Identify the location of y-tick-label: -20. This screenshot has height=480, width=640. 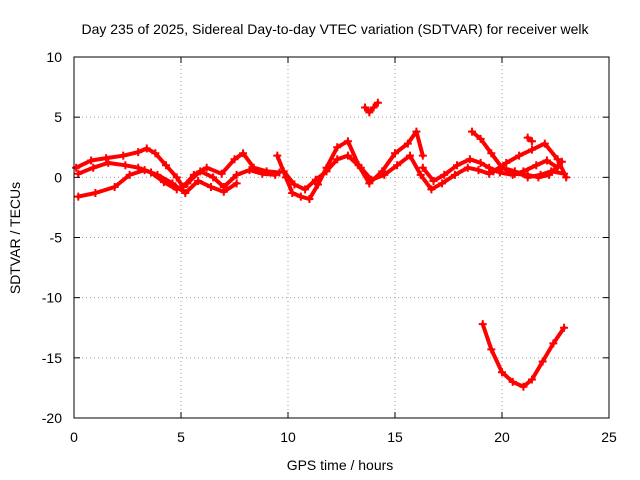
(52, 418).